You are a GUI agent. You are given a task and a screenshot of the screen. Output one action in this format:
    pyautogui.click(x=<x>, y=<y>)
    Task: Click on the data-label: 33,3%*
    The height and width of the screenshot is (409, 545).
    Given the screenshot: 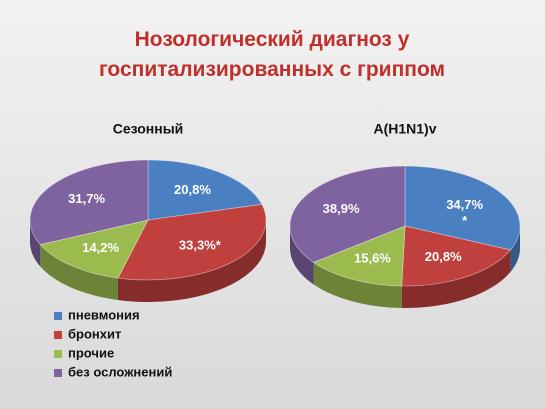 What is the action you would take?
    pyautogui.click(x=200, y=245)
    